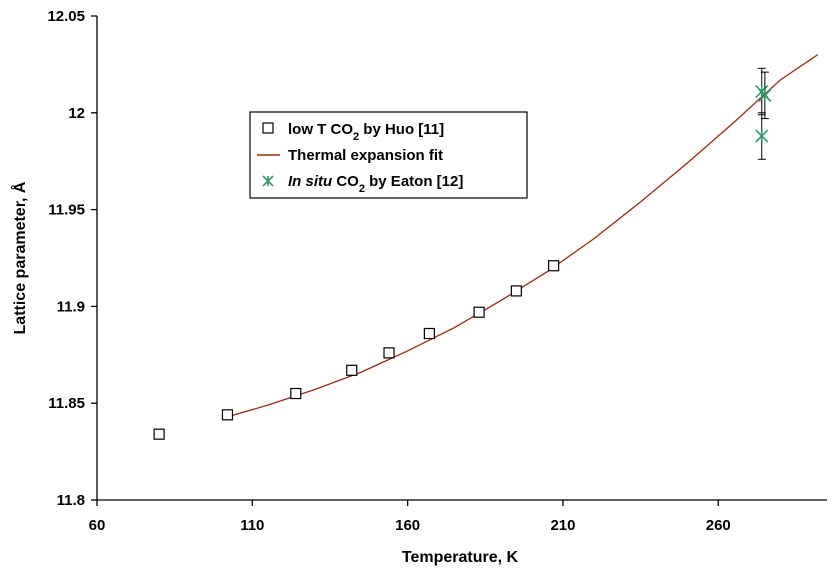  I want to click on y-tick-label: 12.05, so click(66, 16).